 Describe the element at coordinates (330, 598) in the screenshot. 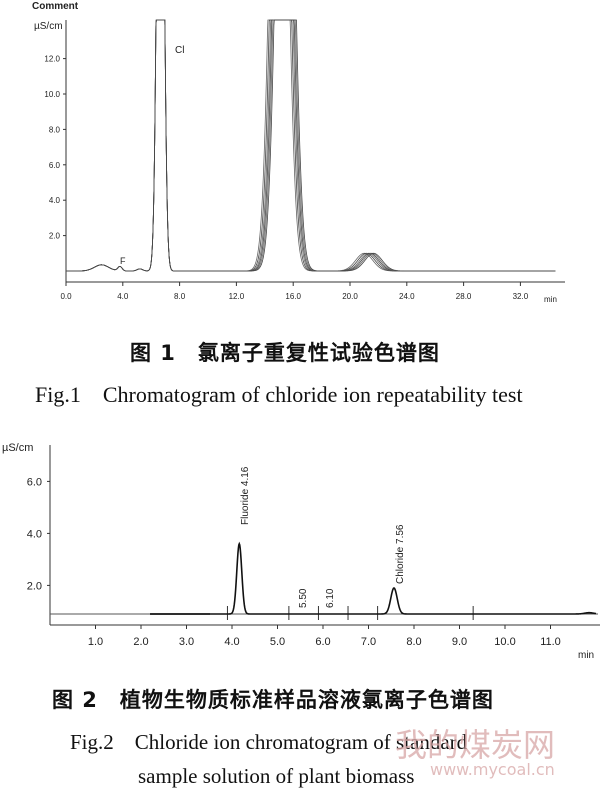

I see `fig2-peak-label-610: 6.10` at that location.